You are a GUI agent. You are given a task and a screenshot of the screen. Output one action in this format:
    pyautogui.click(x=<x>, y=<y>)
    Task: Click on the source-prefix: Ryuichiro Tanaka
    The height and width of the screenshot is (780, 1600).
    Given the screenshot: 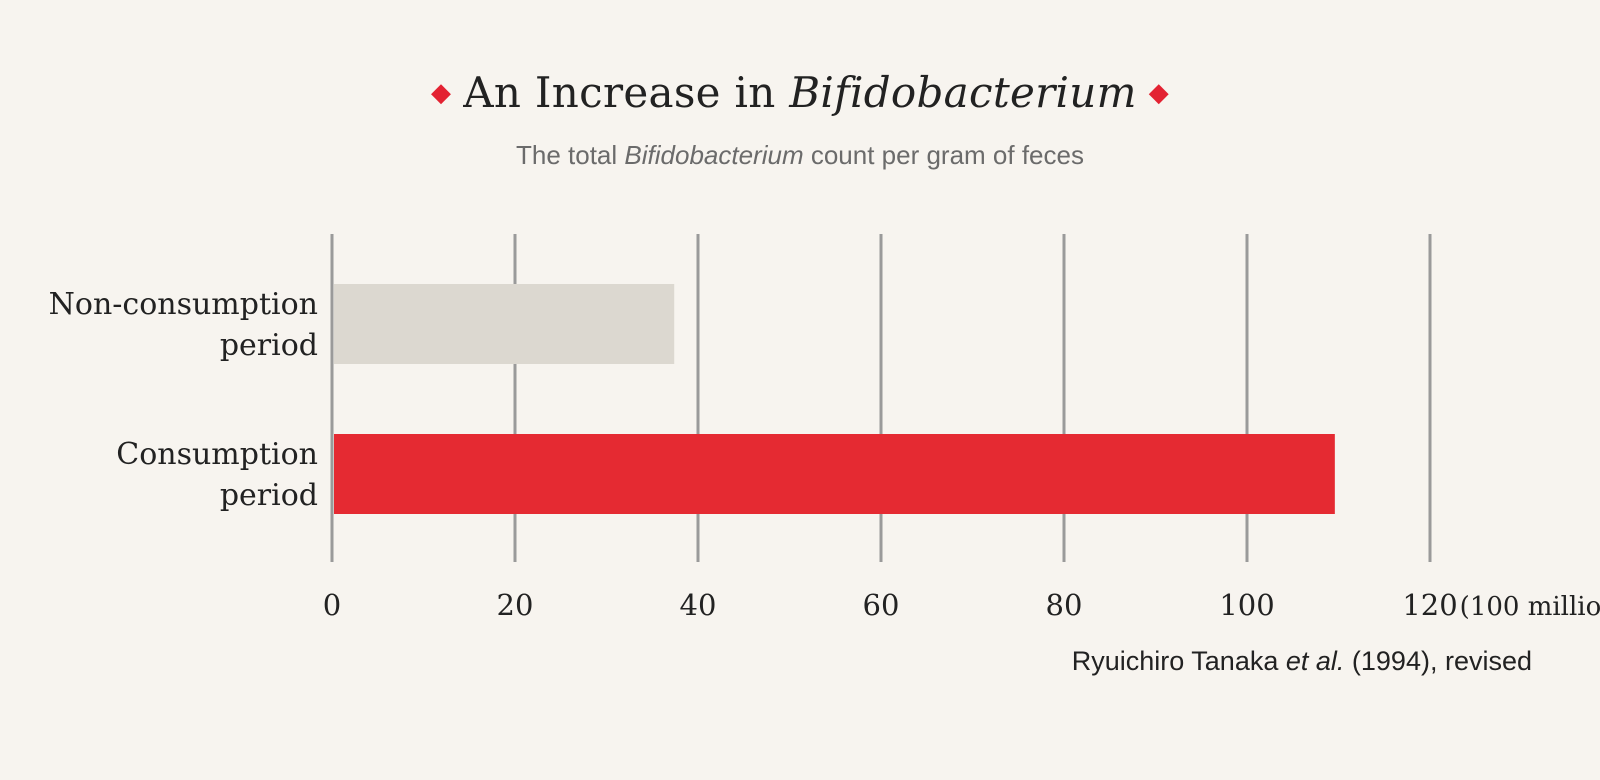 What is the action you would take?
    pyautogui.click(x=1178, y=661)
    